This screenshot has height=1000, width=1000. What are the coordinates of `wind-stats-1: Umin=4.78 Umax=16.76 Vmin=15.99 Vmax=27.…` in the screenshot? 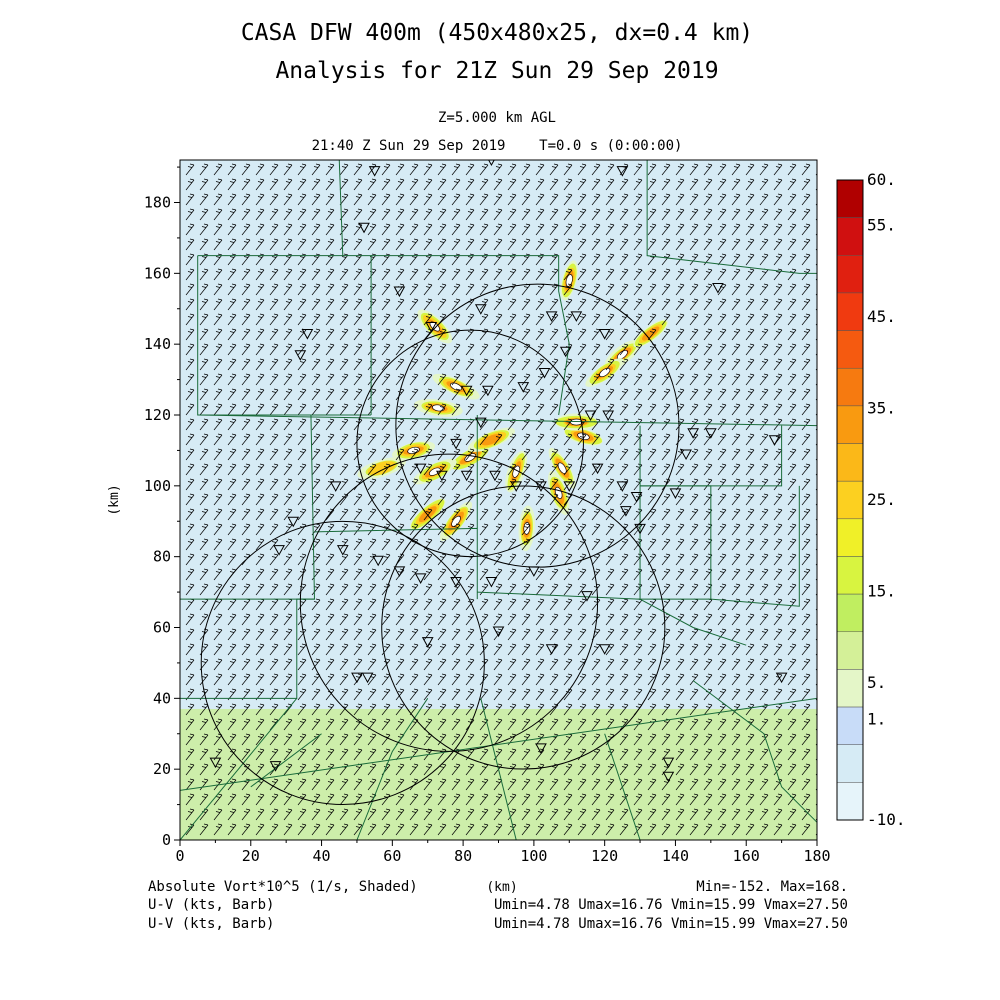 It's located at (671, 905).